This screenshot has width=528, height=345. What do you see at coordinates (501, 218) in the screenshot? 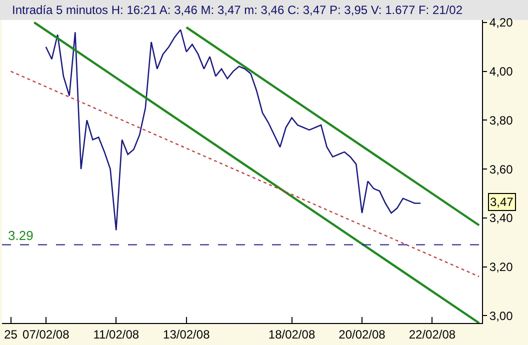
I see `y-tick-label: 3,40` at bounding box center [501, 218].